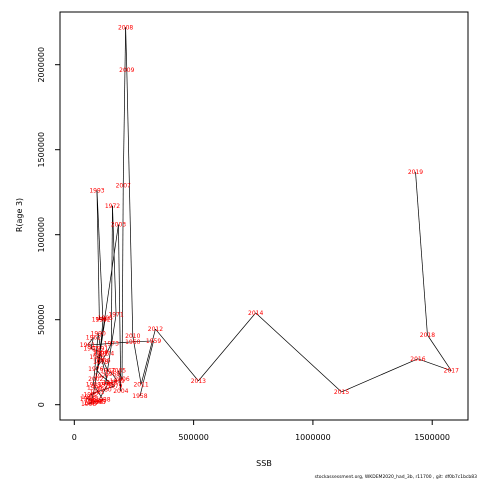  I want to click on point-label-1969: 1969, so click(117, 381).